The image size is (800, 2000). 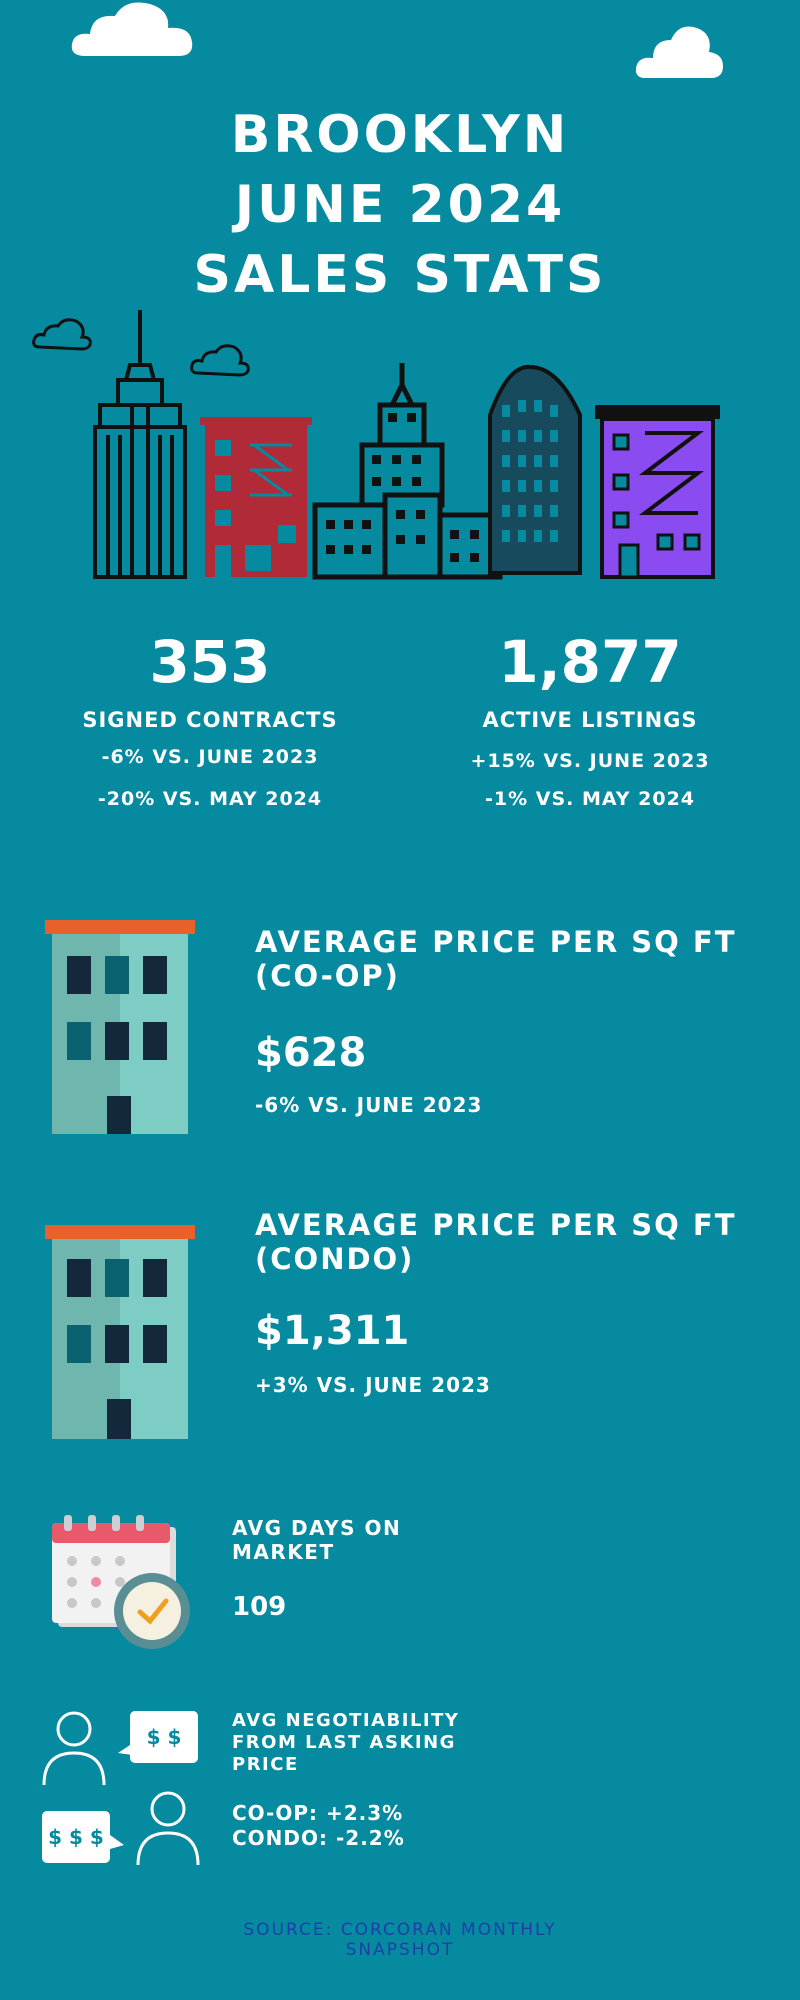 I want to click on active-listings-yoy: +15% VS. JUNE 2023, so click(x=590, y=761).